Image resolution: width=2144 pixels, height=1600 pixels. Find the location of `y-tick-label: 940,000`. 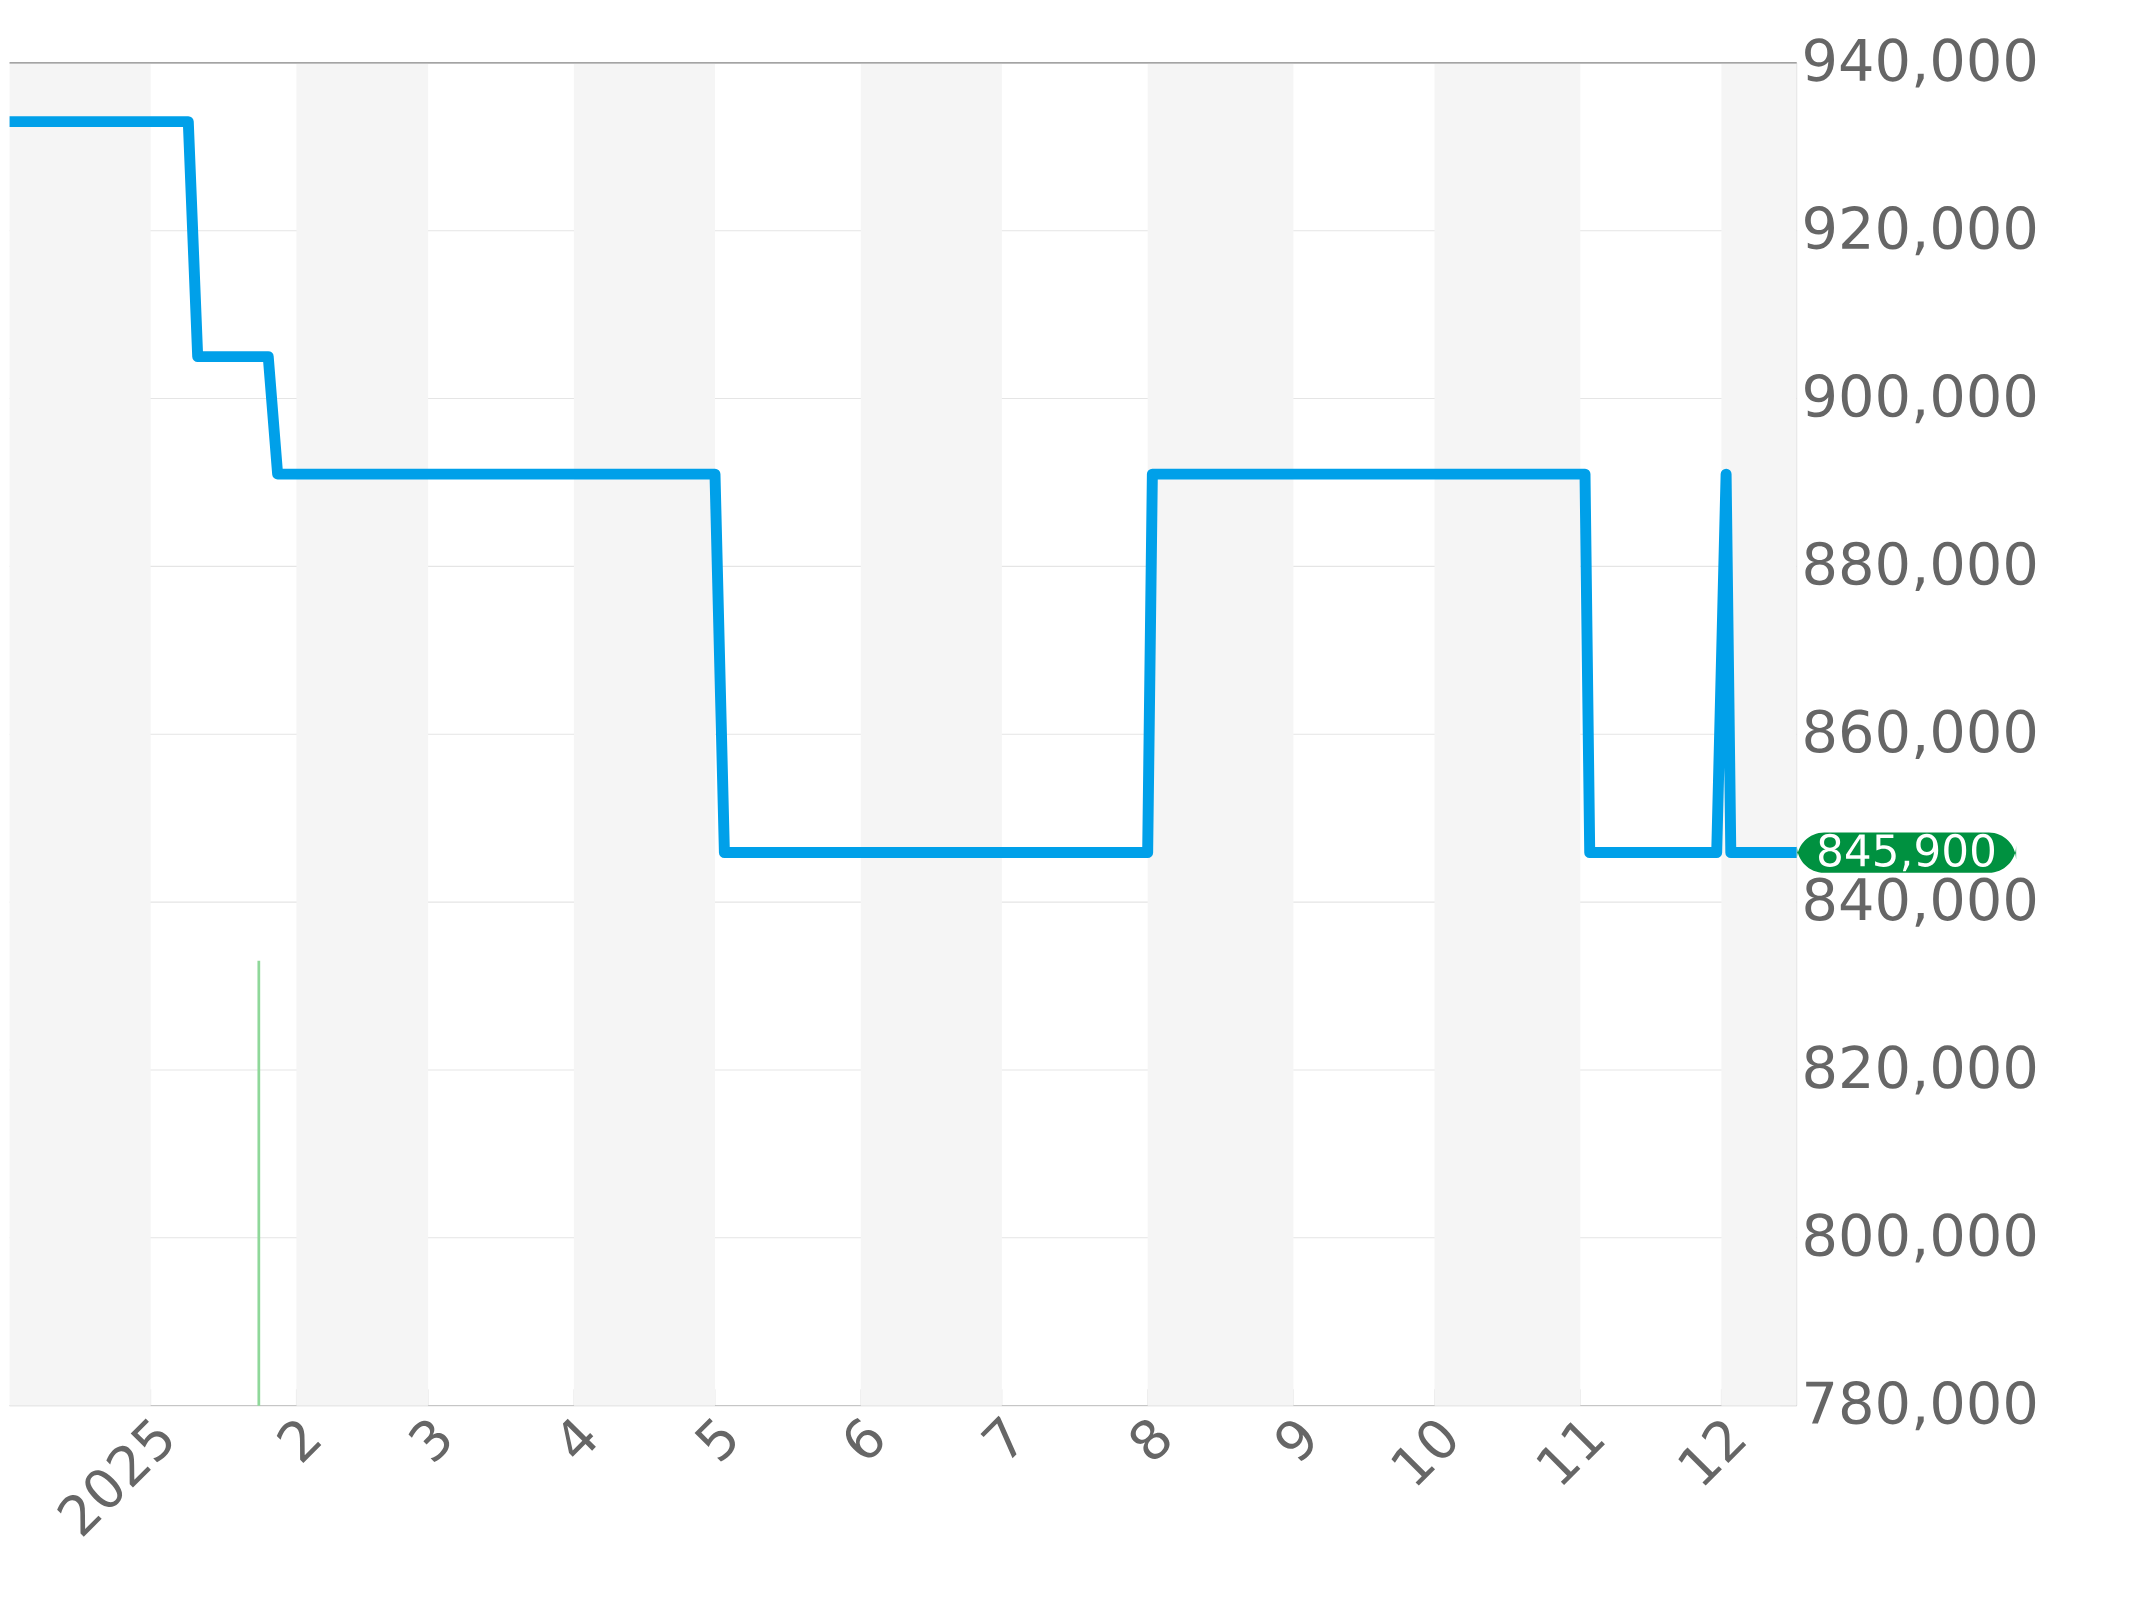

y-tick-label: 940,000 is located at coordinates (1920, 63).